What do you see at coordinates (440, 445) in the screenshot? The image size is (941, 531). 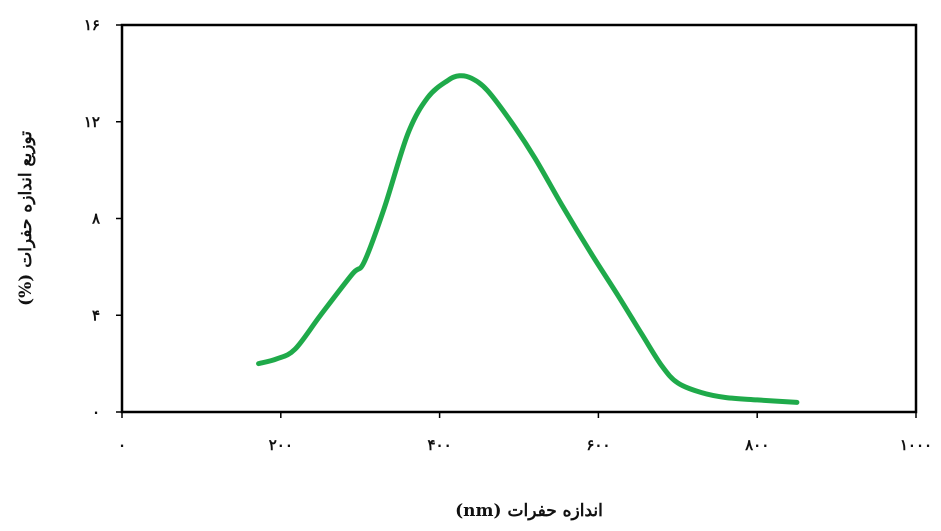 I see `x-tick-label: ۴۰۰` at bounding box center [440, 445].